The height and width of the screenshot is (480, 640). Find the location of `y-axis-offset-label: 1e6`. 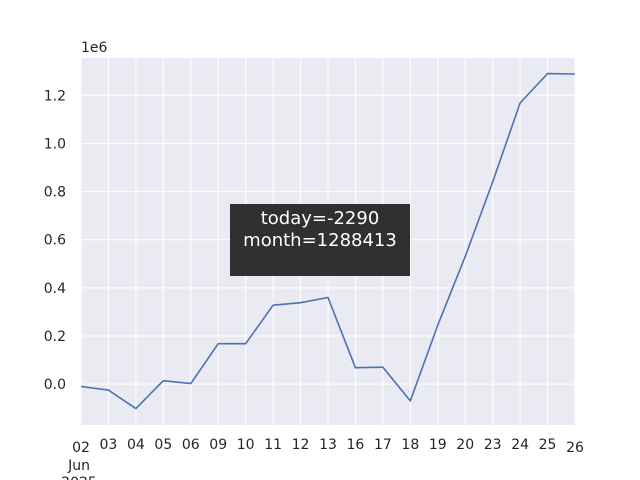

y-axis-offset-label: 1e6 is located at coordinates (94, 48).